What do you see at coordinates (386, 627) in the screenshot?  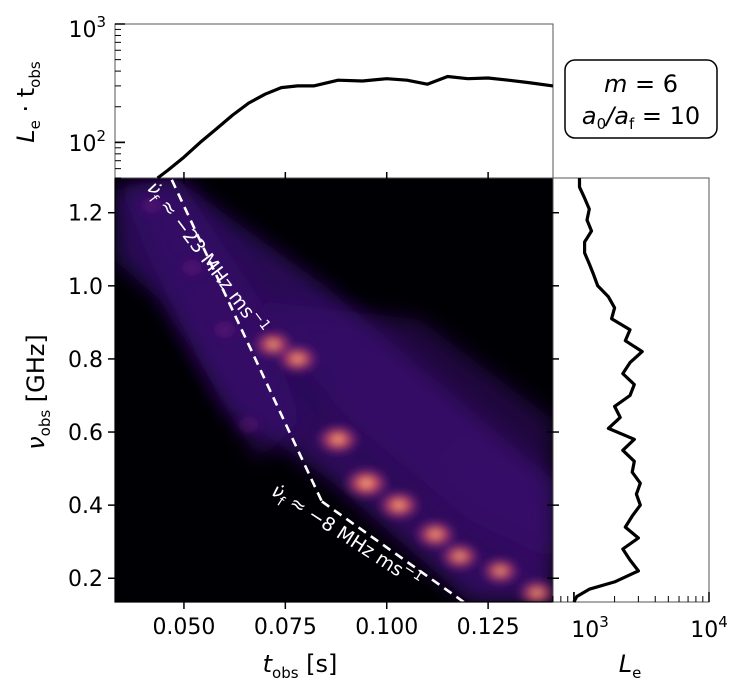 I see `x-tick-label: 0.100` at bounding box center [386, 627].